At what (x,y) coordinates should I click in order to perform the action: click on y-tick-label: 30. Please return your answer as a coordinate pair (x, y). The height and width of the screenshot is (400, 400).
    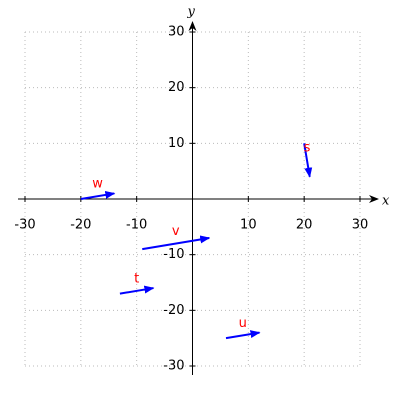
    Looking at the image, I should click on (176, 32).